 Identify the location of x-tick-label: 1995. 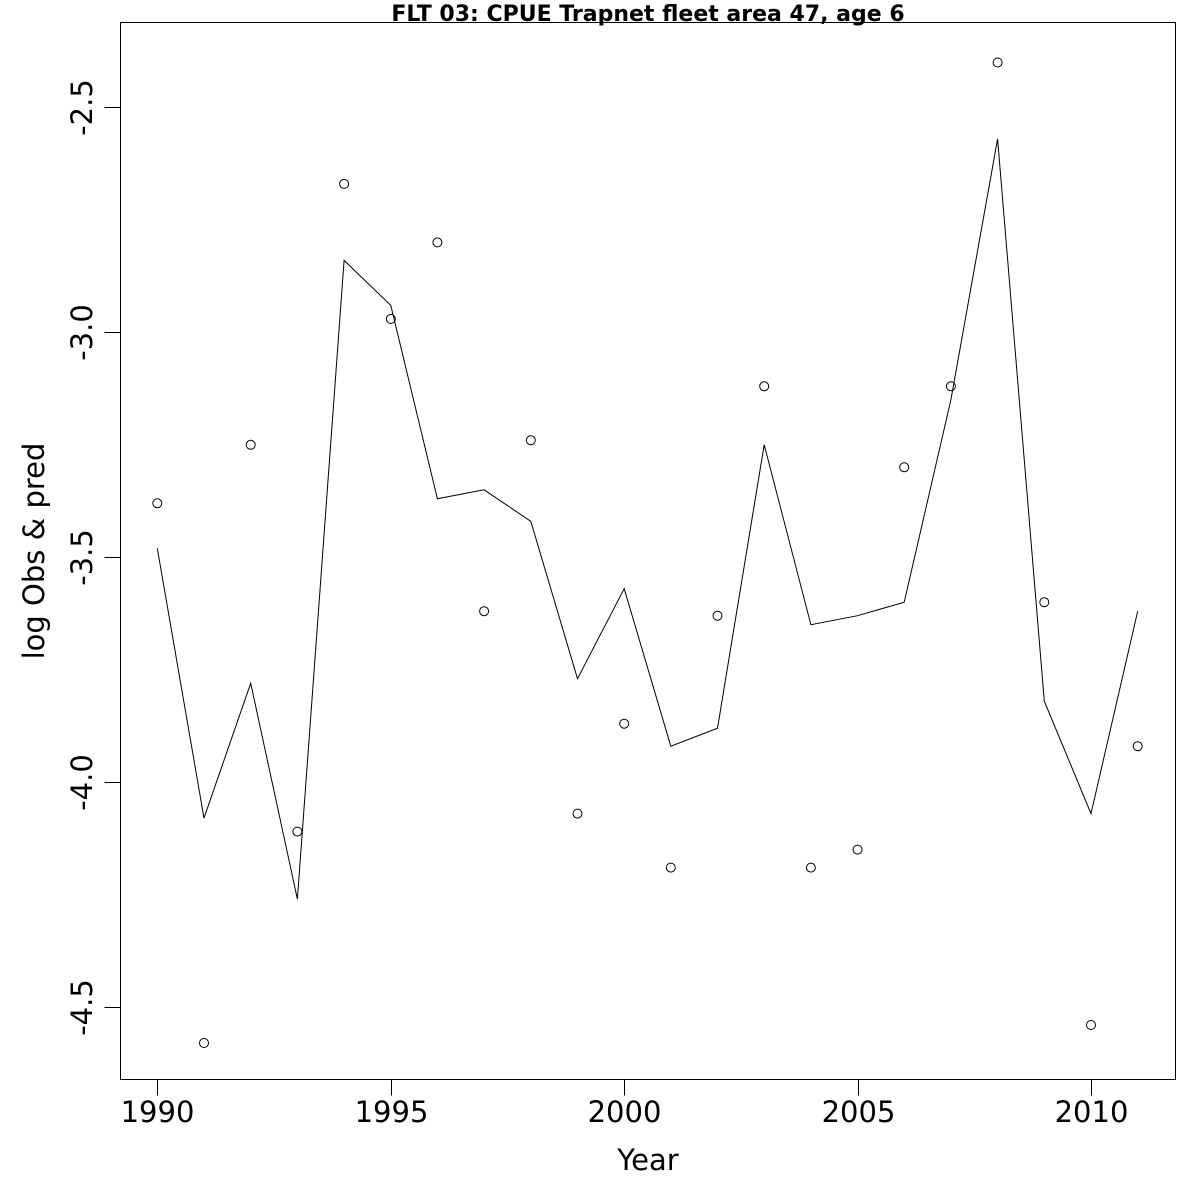
(392, 1112).